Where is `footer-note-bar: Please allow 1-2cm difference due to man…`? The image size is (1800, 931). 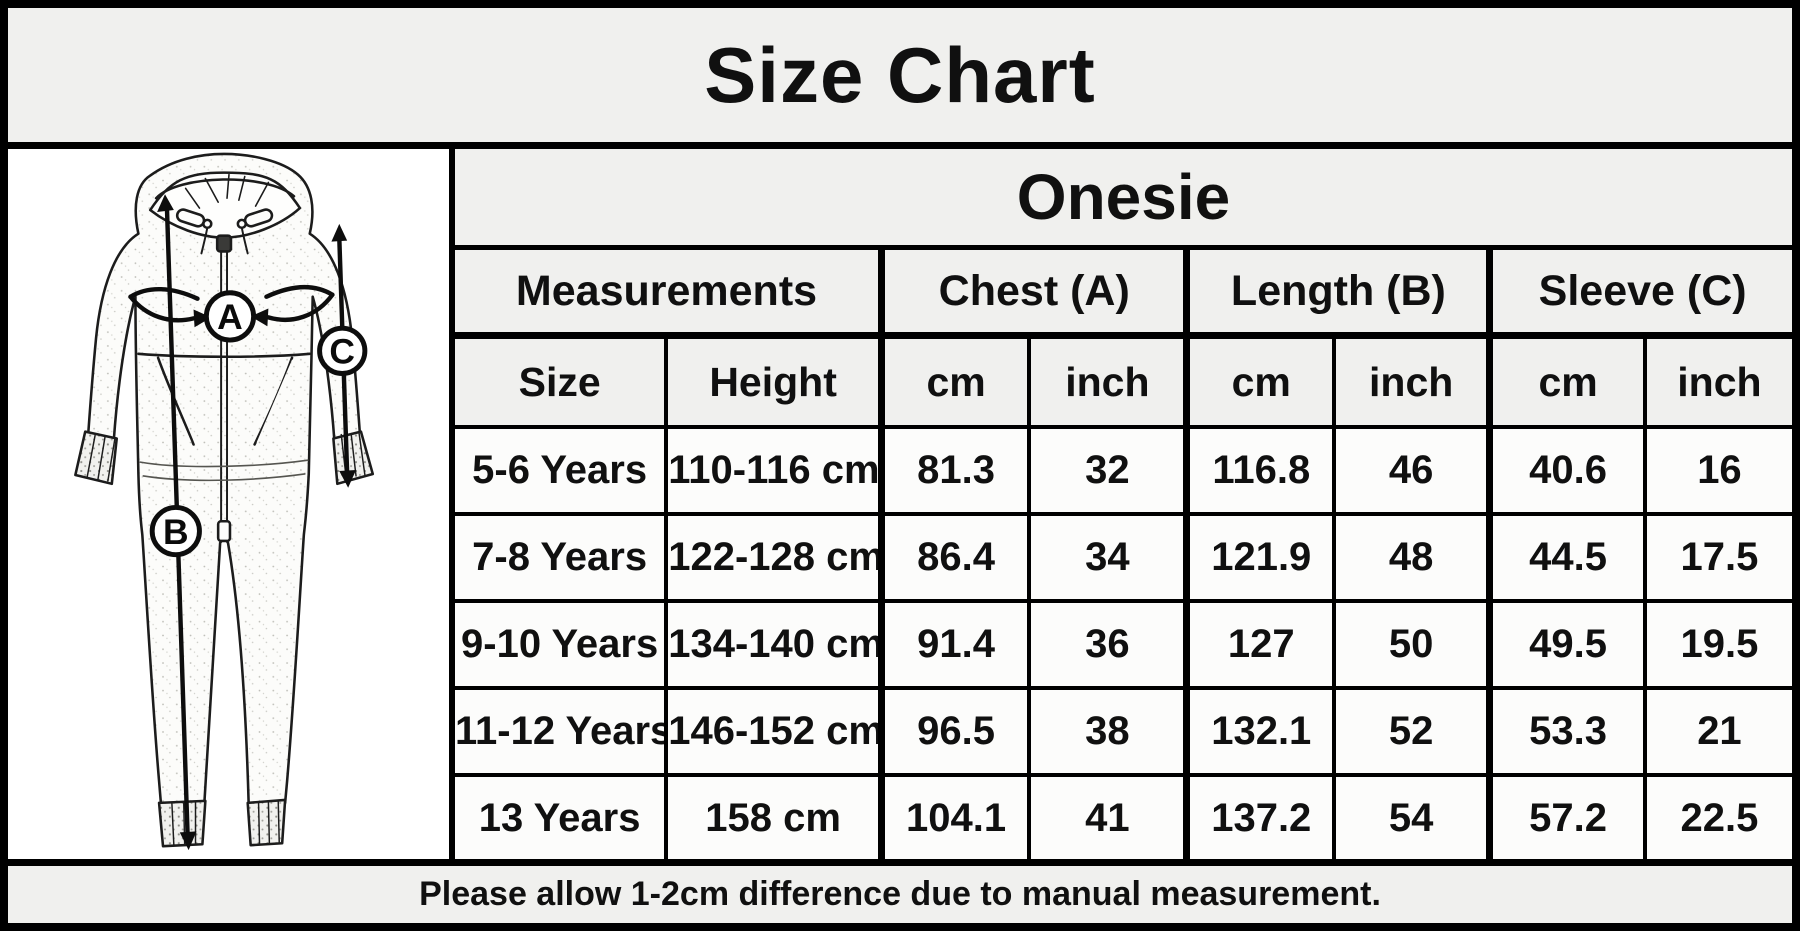
footer-note-bar: Please allow 1-2cm difference due to man… is located at coordinates (900, 891).